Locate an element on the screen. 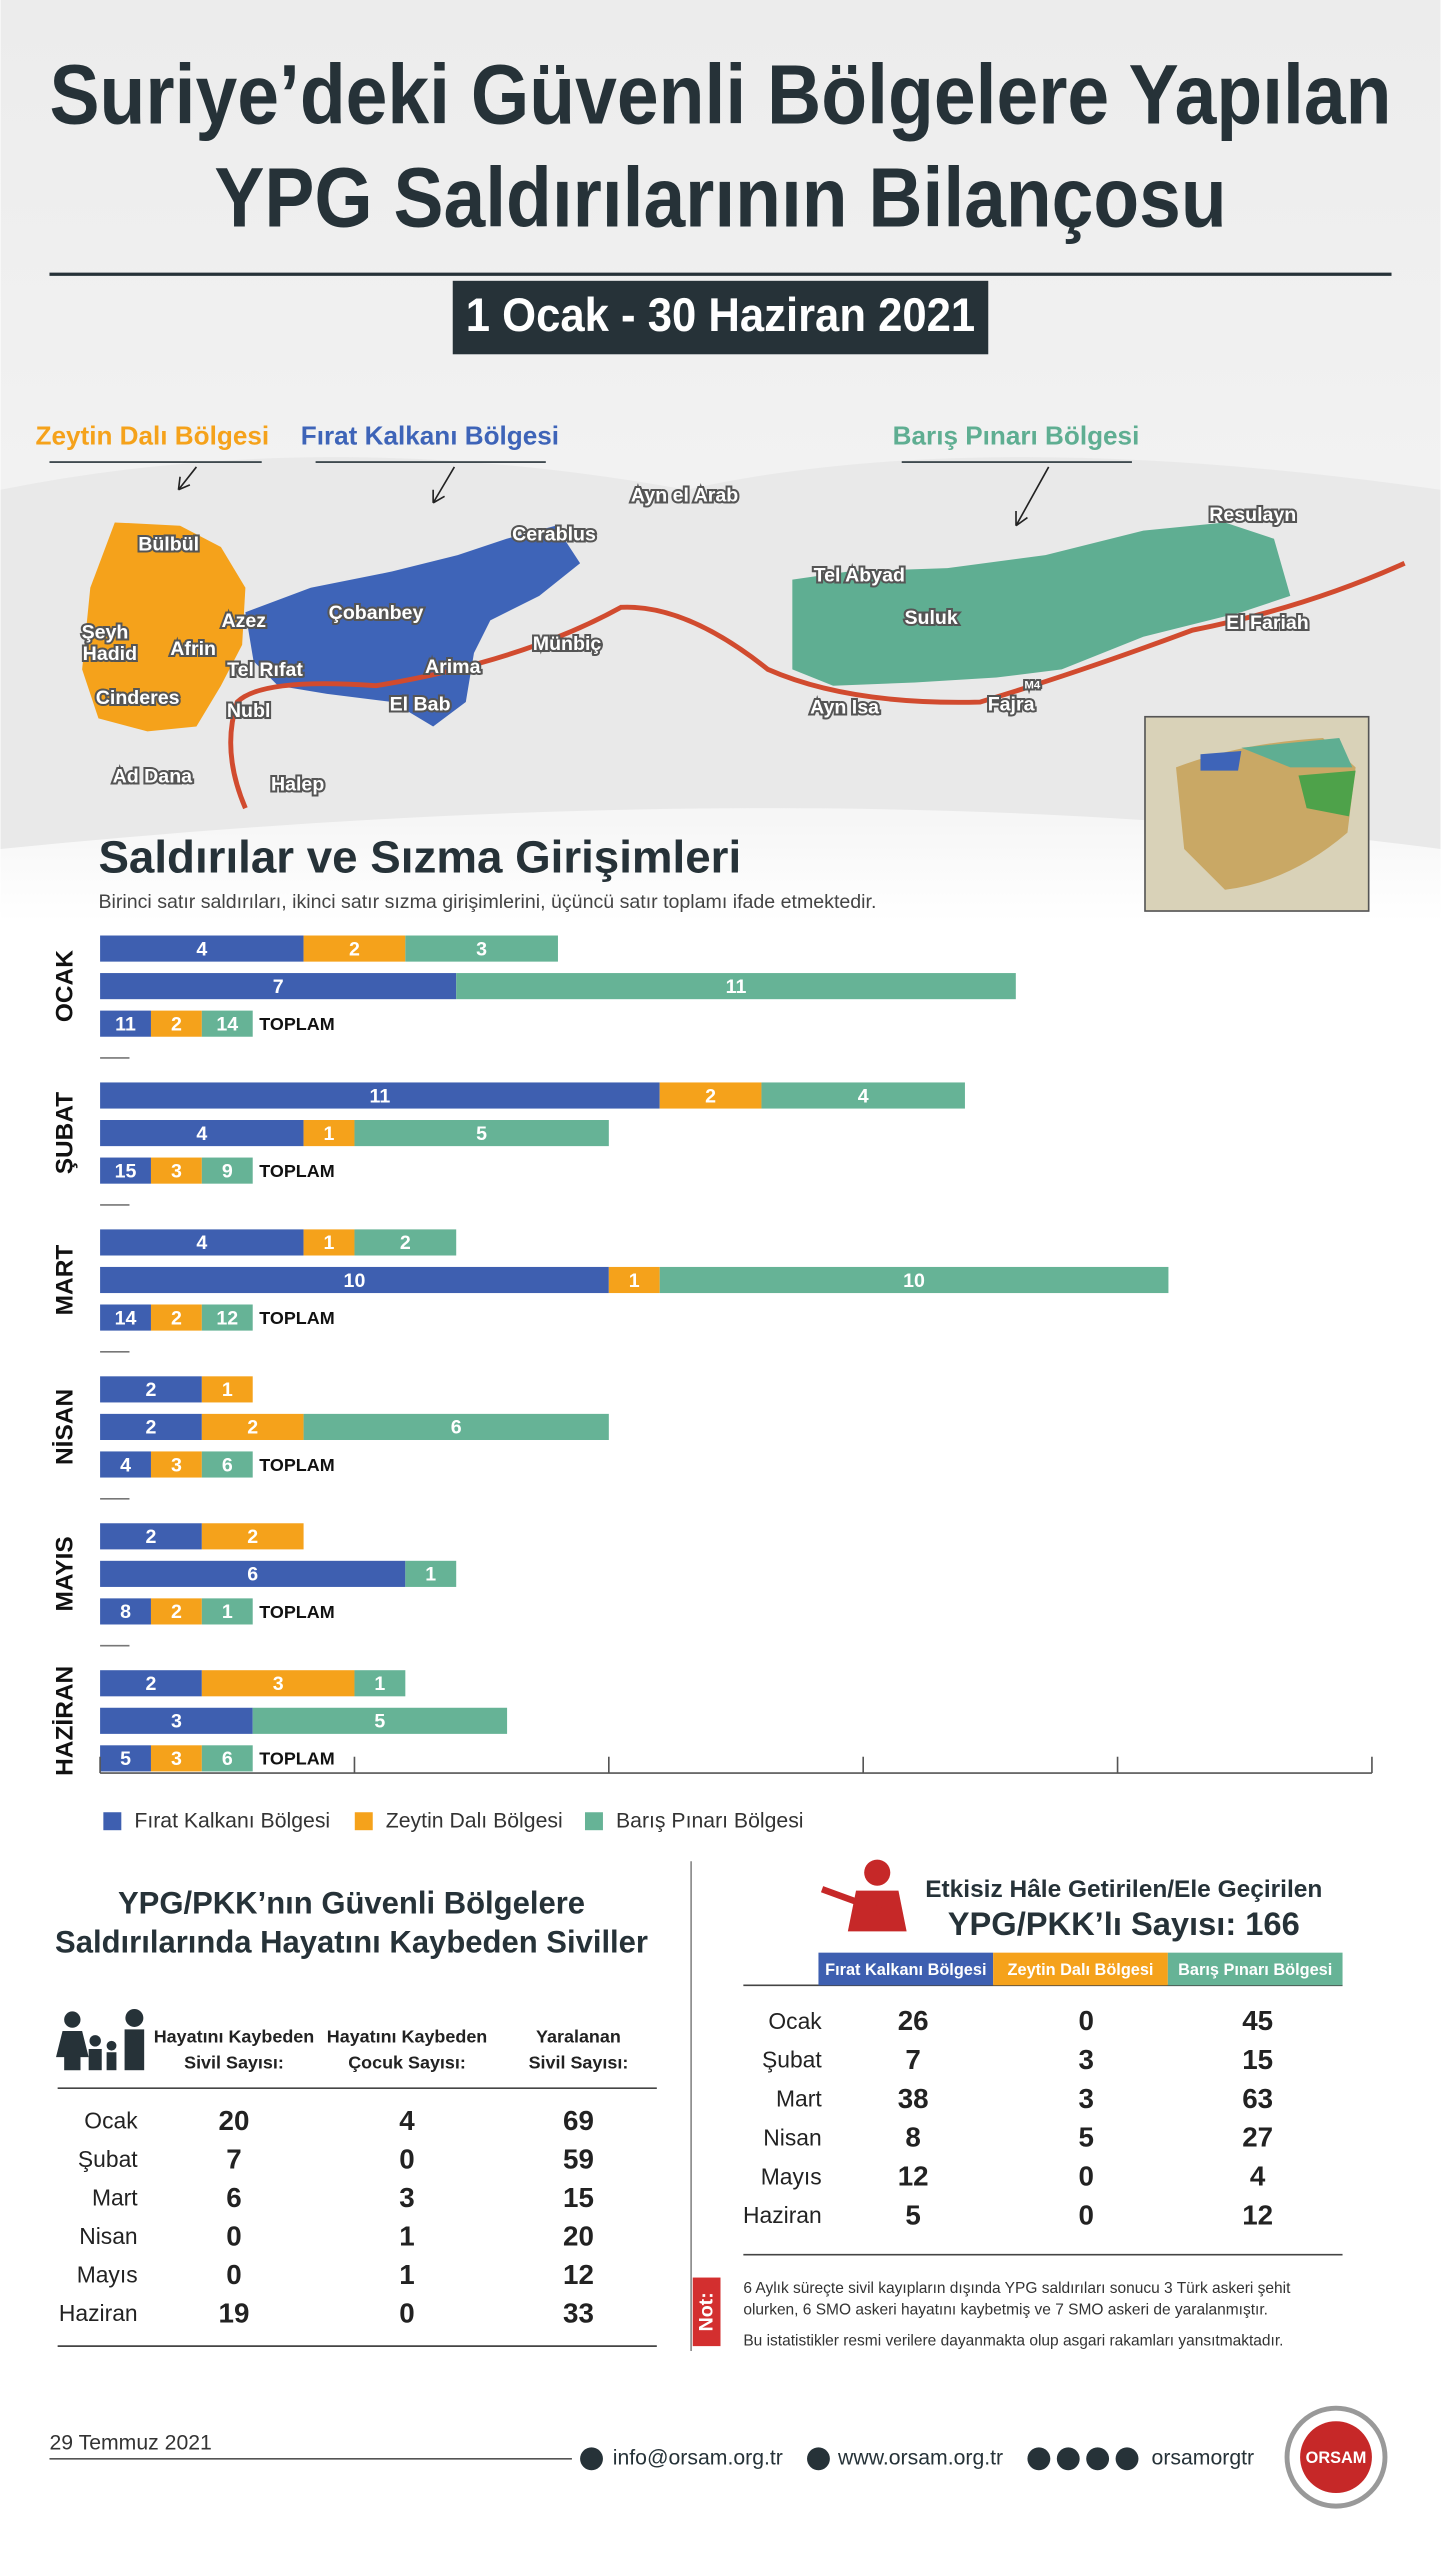  bar-label: 5 is located at coordinates (379, 1722).